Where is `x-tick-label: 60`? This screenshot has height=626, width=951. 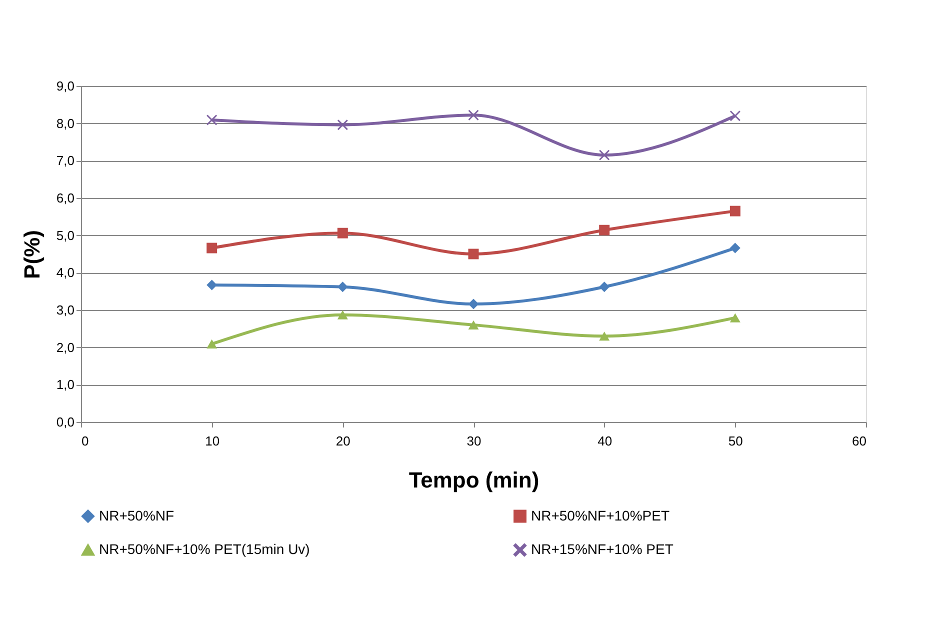
x-tick-label: 60 is located at coordinates (859, 441).